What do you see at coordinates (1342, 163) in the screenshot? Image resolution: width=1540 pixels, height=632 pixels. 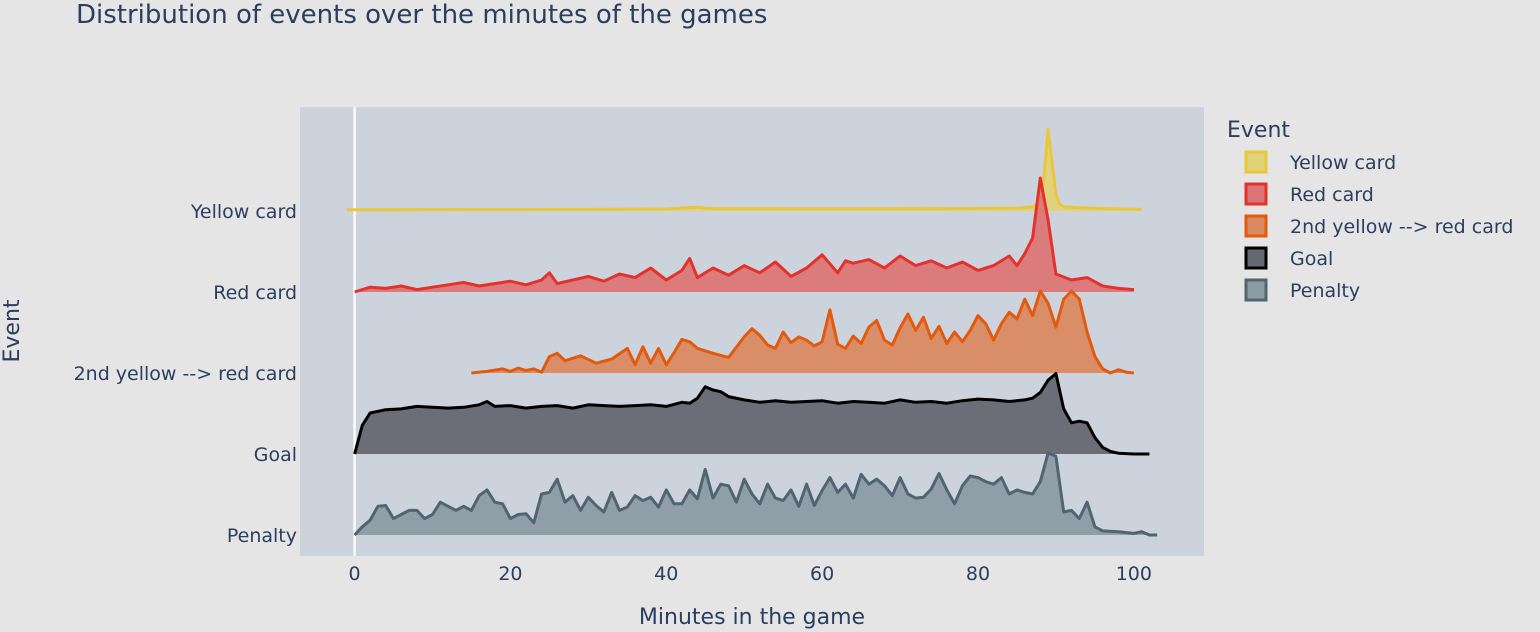 I see `legend-label: Yellow card` at bounding box center [1342, 163].